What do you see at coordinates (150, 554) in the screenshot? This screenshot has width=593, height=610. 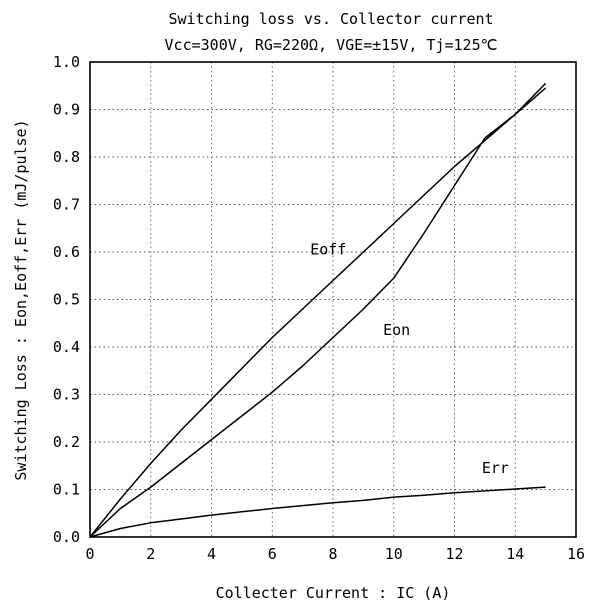 I see `x-tick-label: 2` at bounding box center [150, 554].